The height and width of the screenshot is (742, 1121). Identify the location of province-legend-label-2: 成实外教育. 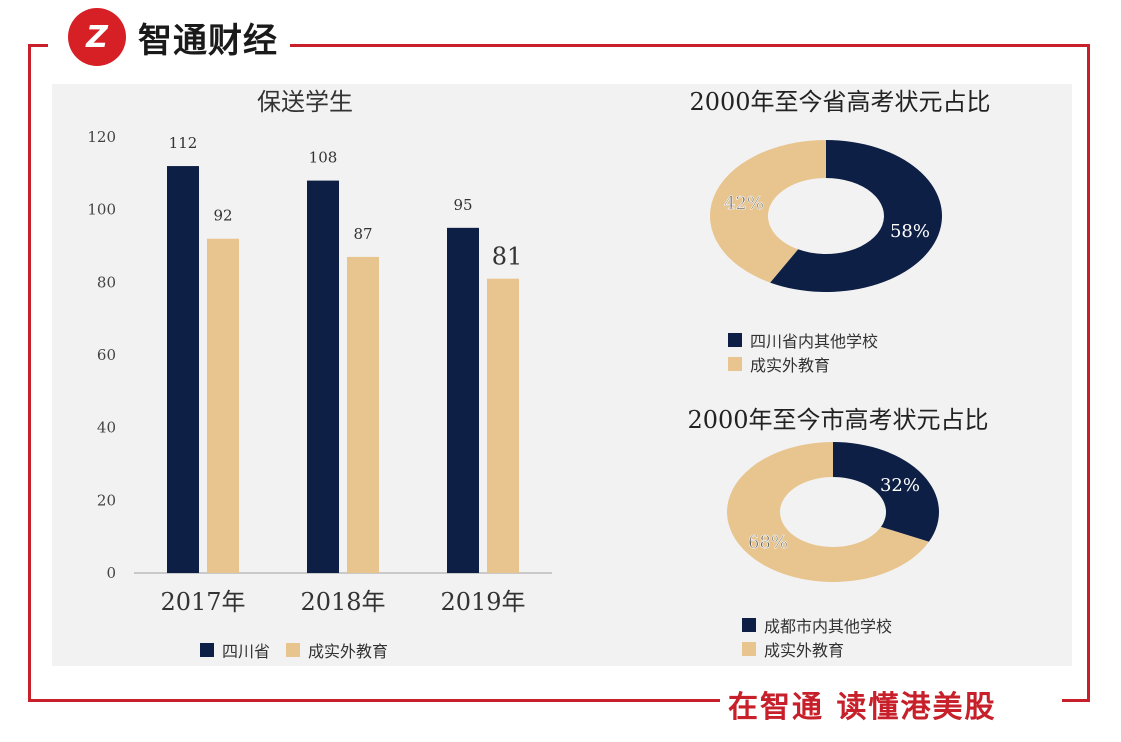
(790, 365).